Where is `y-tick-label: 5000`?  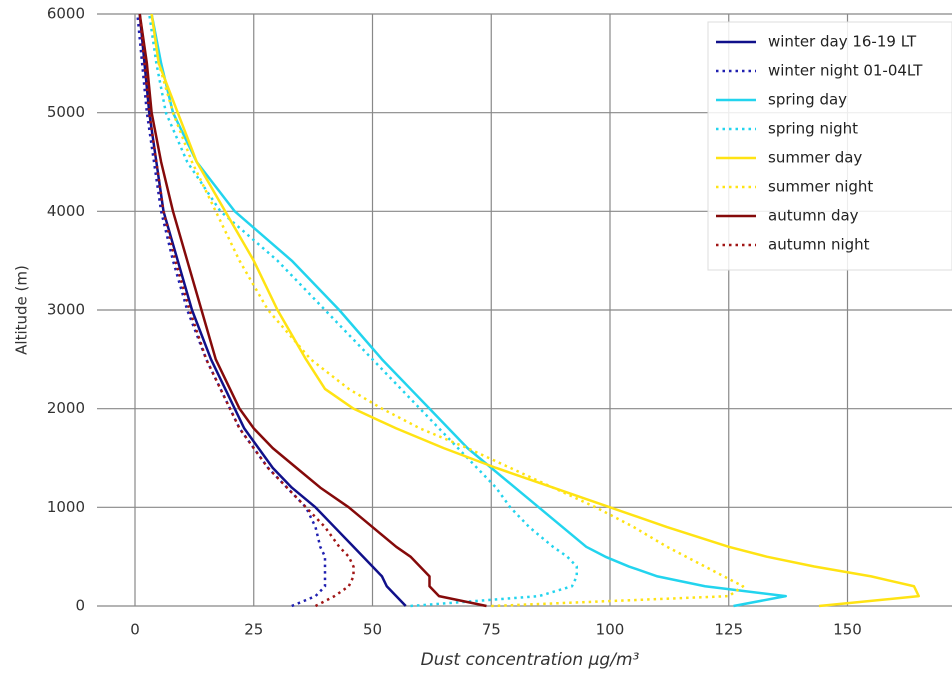
y-tick-label: 5000 is located at coordinates (66, 112).